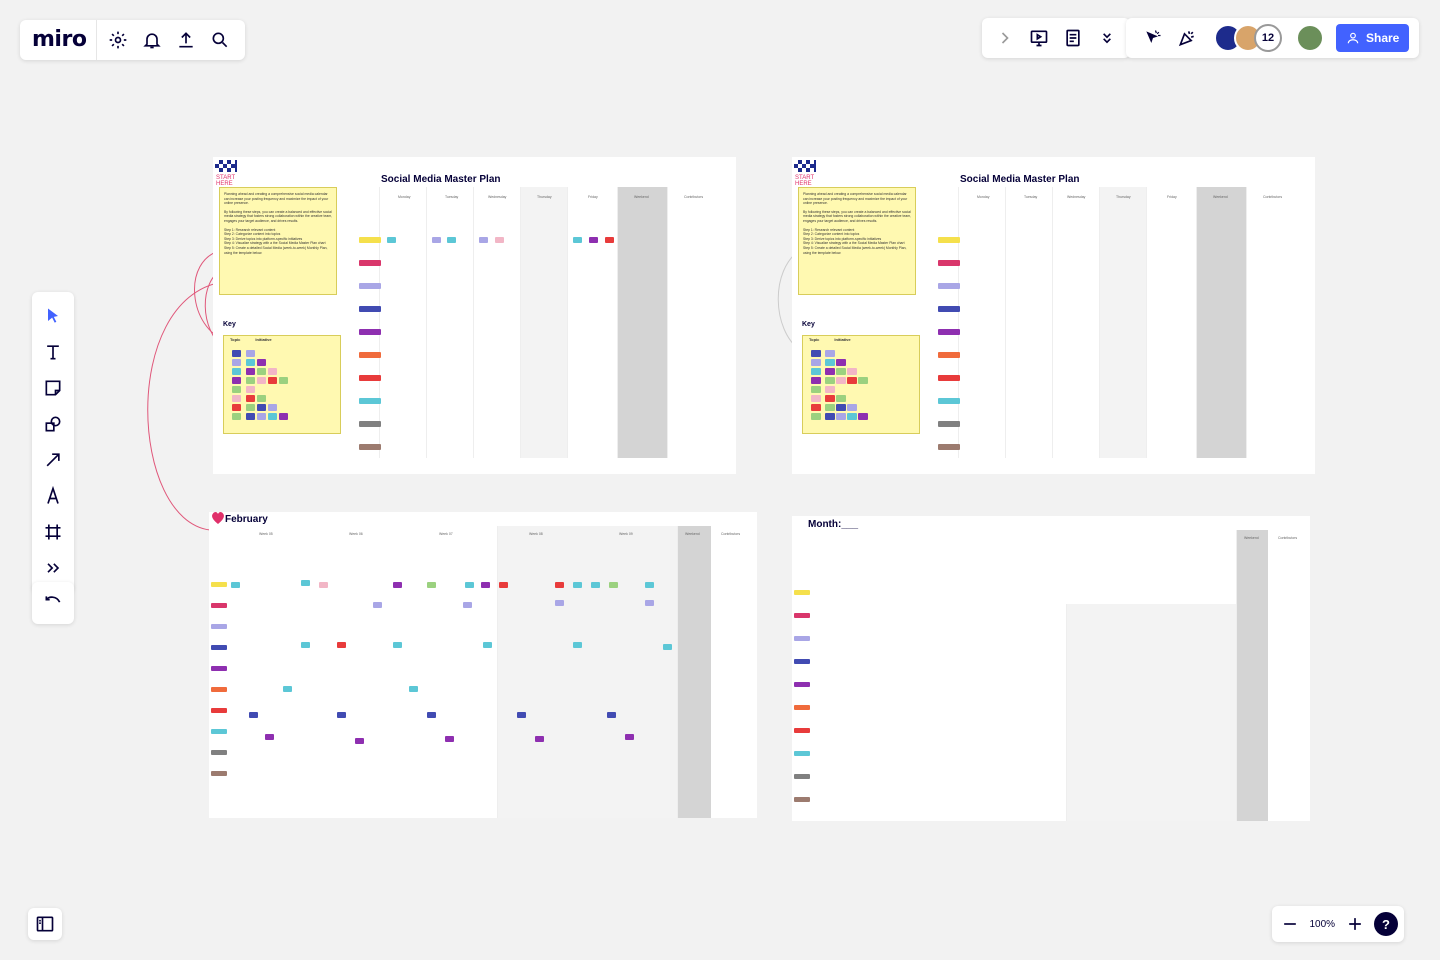 This screenshot has height=960, width=1440. What do you see at coordinates (1107, 38) in the screenshot?
I see `chevrons-down-icon` at bounding box center [1107, 38].